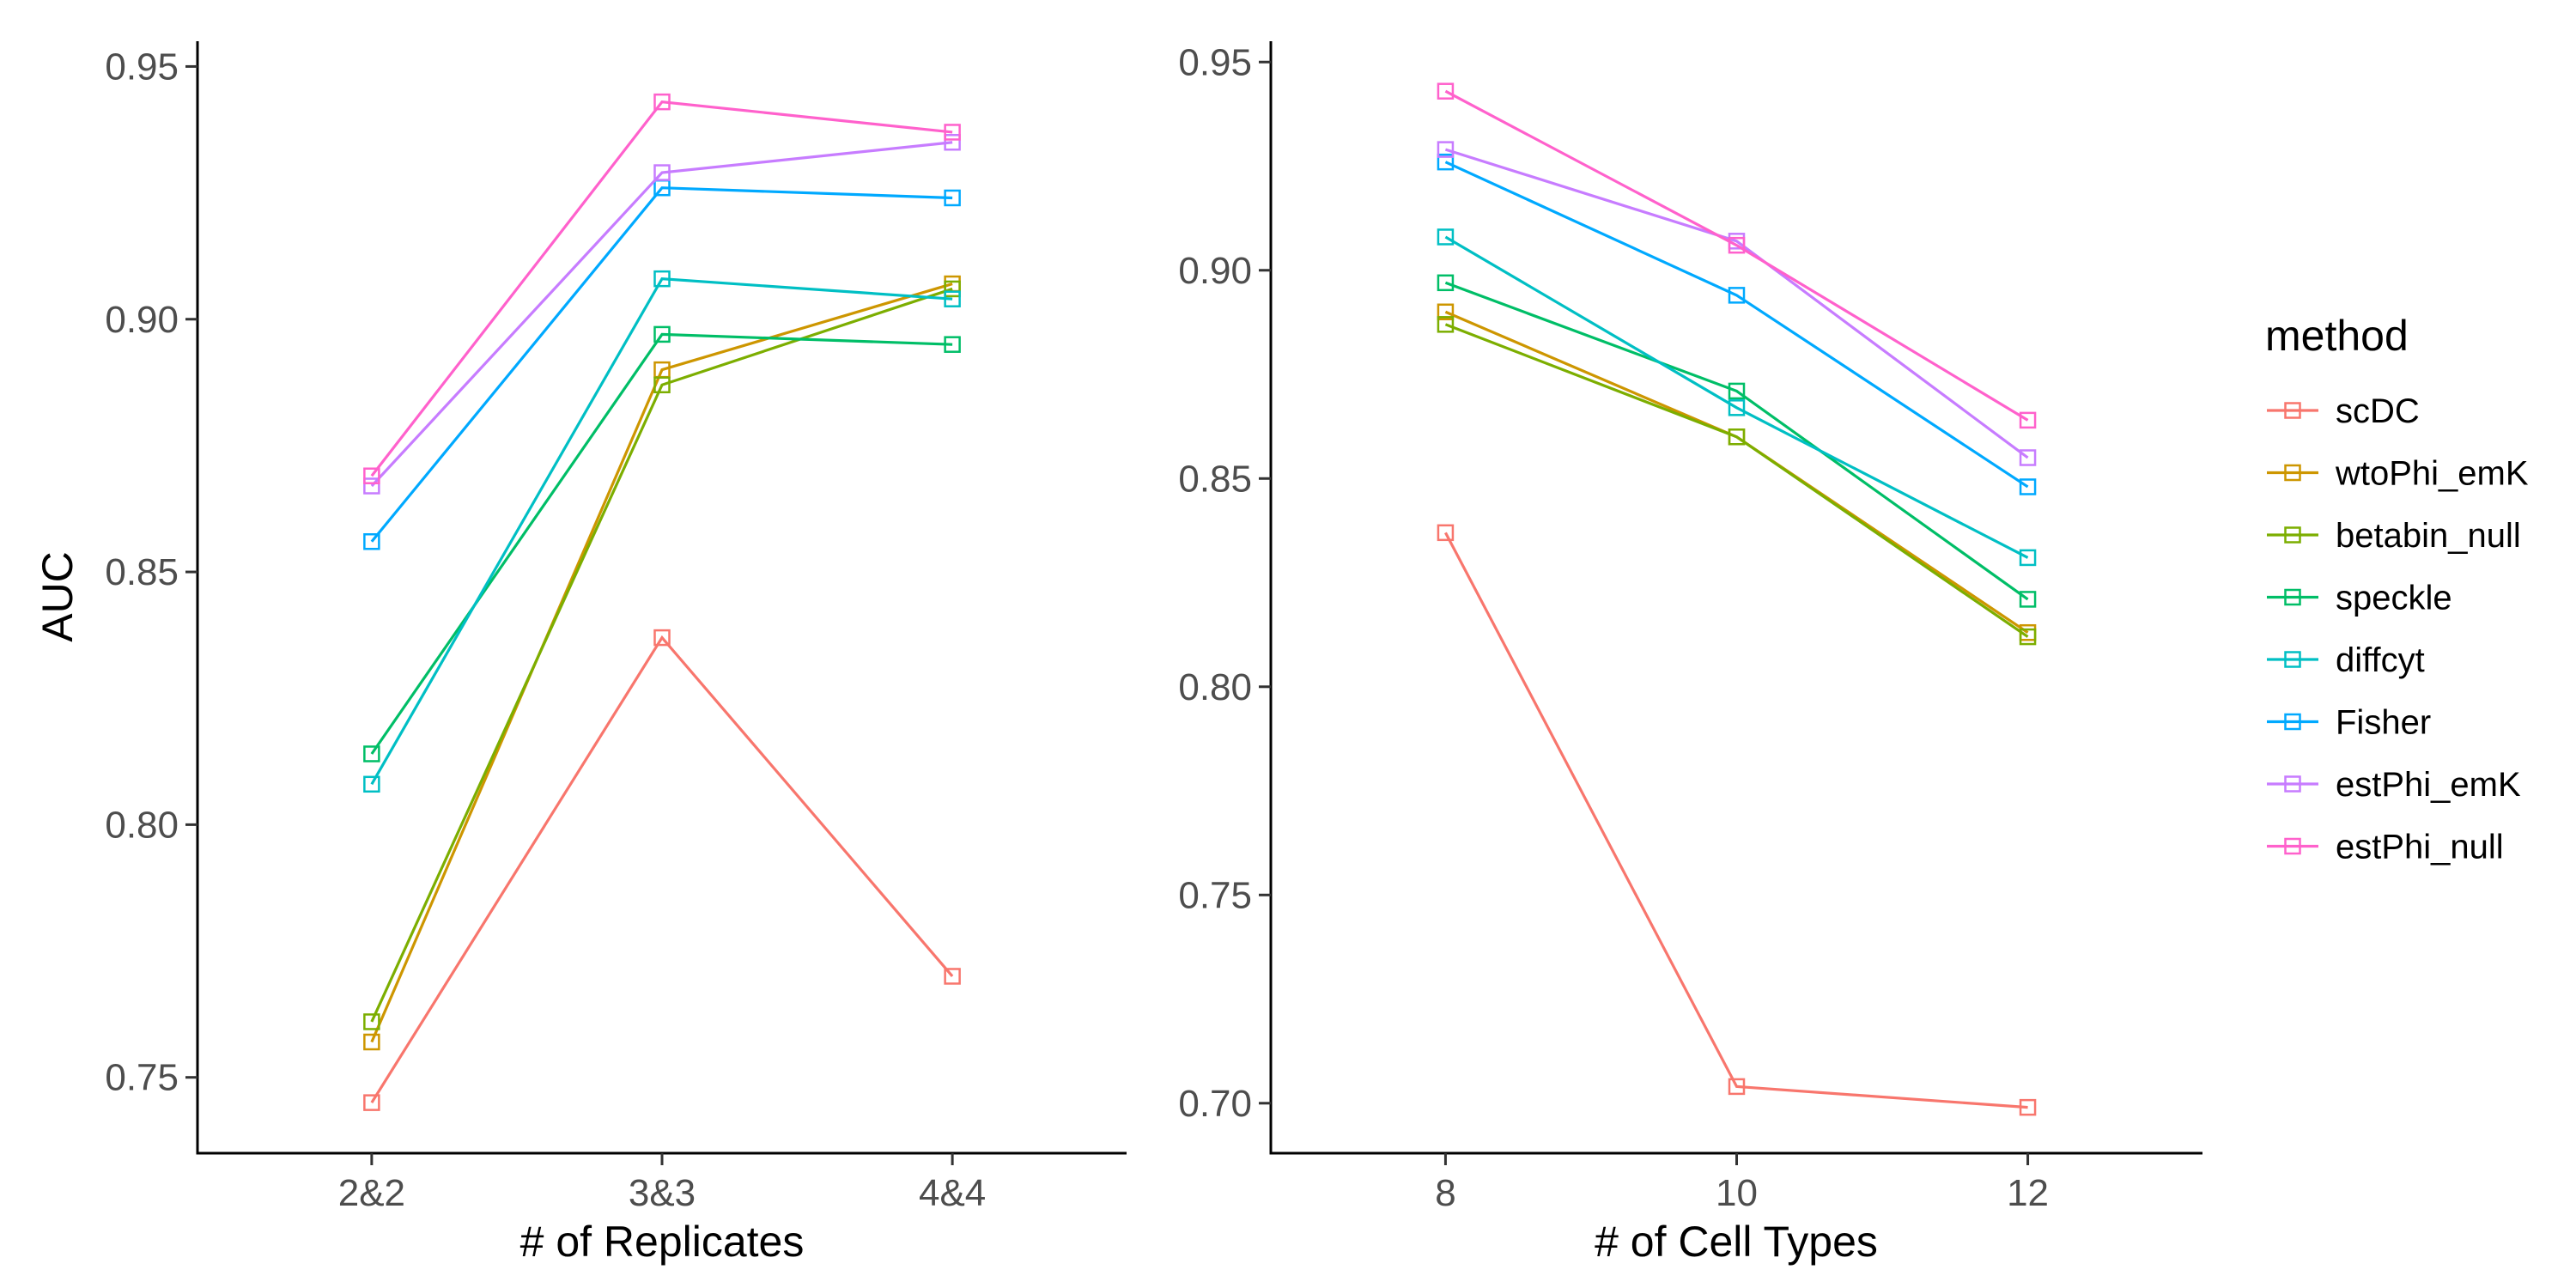  I want to click on legend-item-estphi-null: estPhi_null, so click(2385, 847).